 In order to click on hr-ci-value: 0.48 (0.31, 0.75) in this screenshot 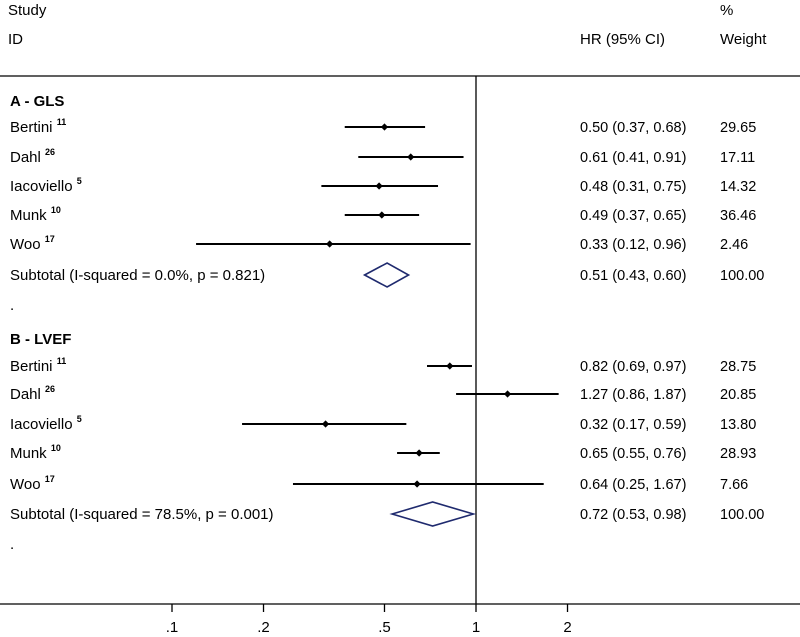, I will do `click(633, 187)`.